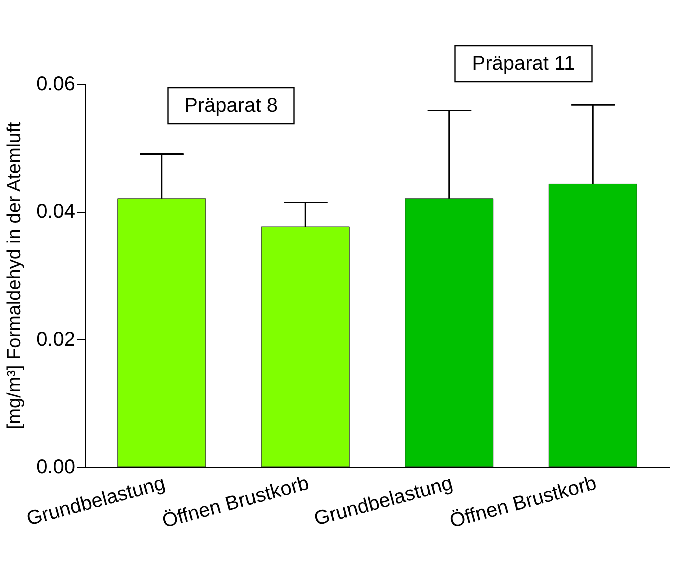 Image resolution: width=688 pixels, height=565 pixels. What do you see at coordinates (56, 467) in the screenshot?
I see `y-tick-label: 0.00` at bounding box center [56, 467].